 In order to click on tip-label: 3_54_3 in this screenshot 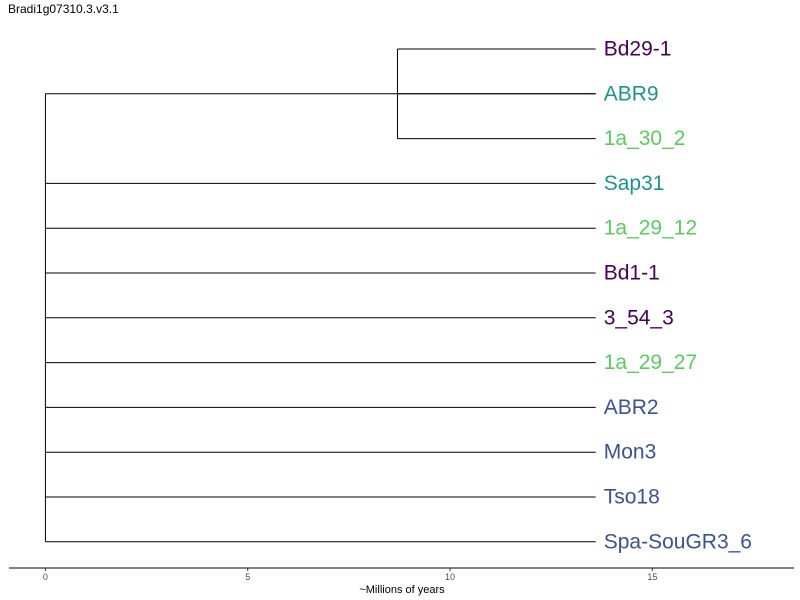, I will do `click(639, 317)`.